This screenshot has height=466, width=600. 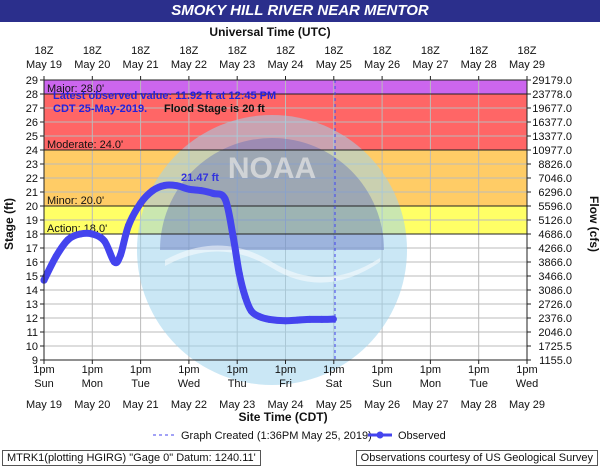 What do you see at coordinates (269, 32) in the screenshot?
I see `top-axis-title: Universal Time (UTC)` at bounding box center [269, 32].